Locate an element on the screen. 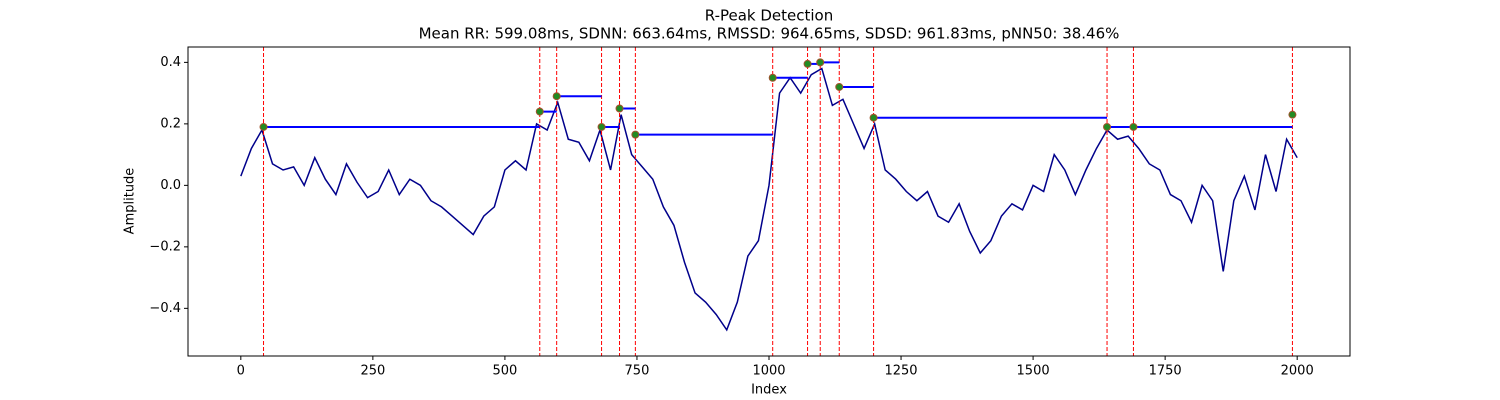 The width and height of the screenshot is (1500, 400). x-tick-label: 1000 is located at coordinates (768, 371).